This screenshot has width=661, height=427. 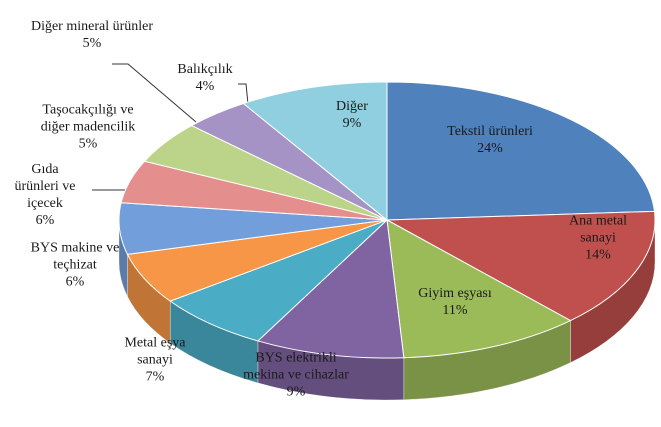 I want to click on slice-label: Tekstil ürünleri 24%, so click(x=490, y=140).